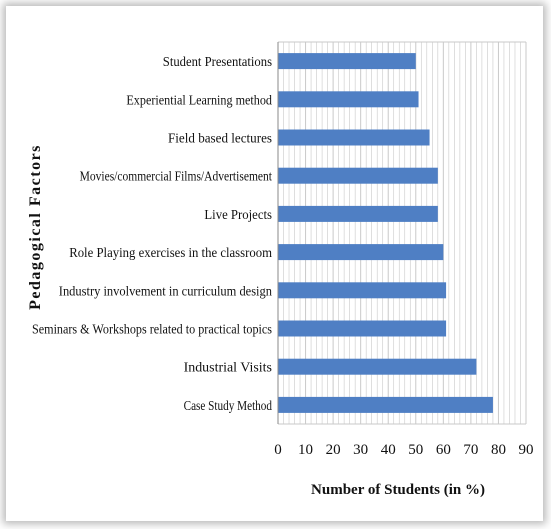  I want to click on x-tick-label: 90, so click(526, 450).